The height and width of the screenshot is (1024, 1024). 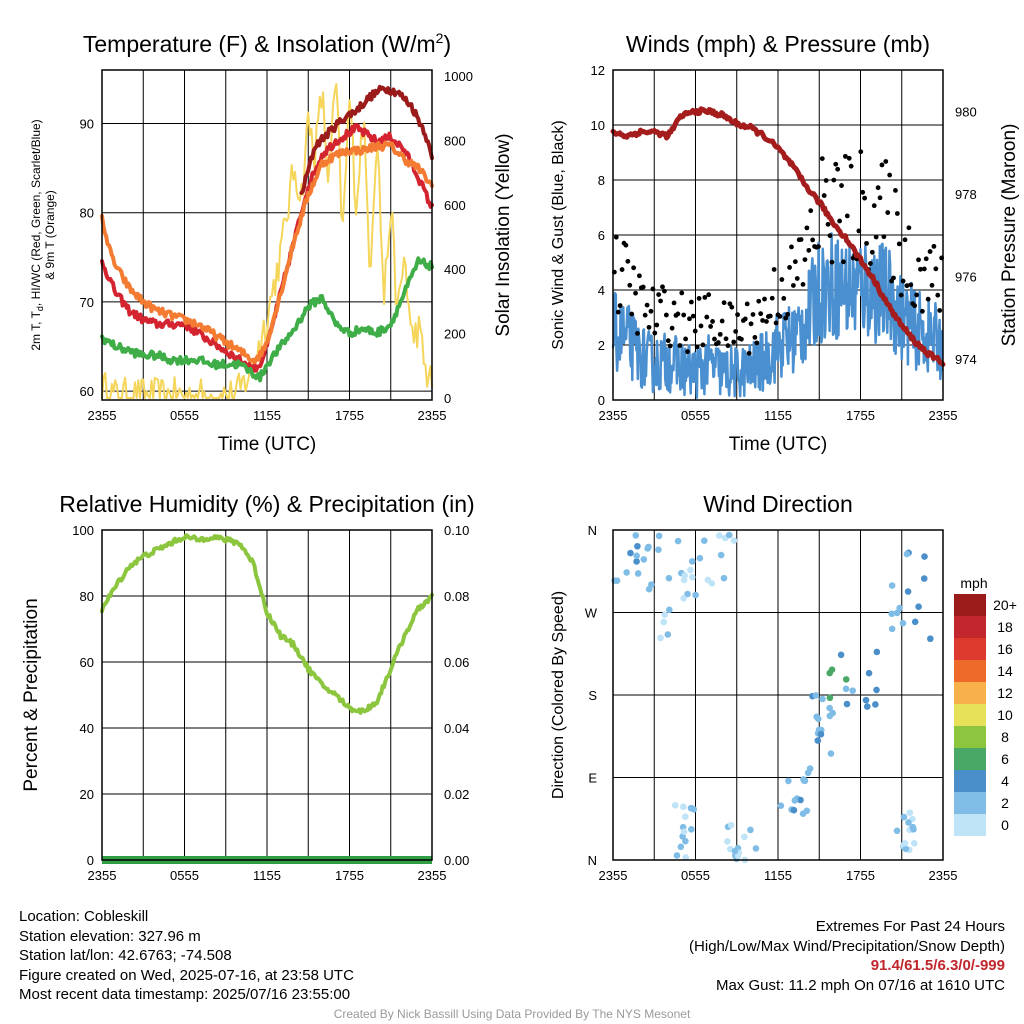 I want to click on y-tick-label: 10, so click(x=598, y=125).